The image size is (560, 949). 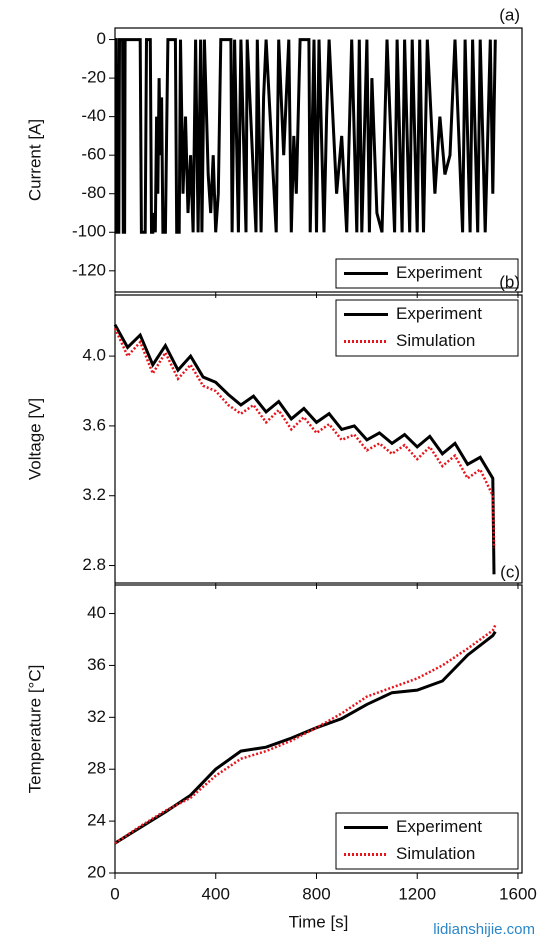 I want to click on y-tick-label: 0, so click(x=101, y=38).